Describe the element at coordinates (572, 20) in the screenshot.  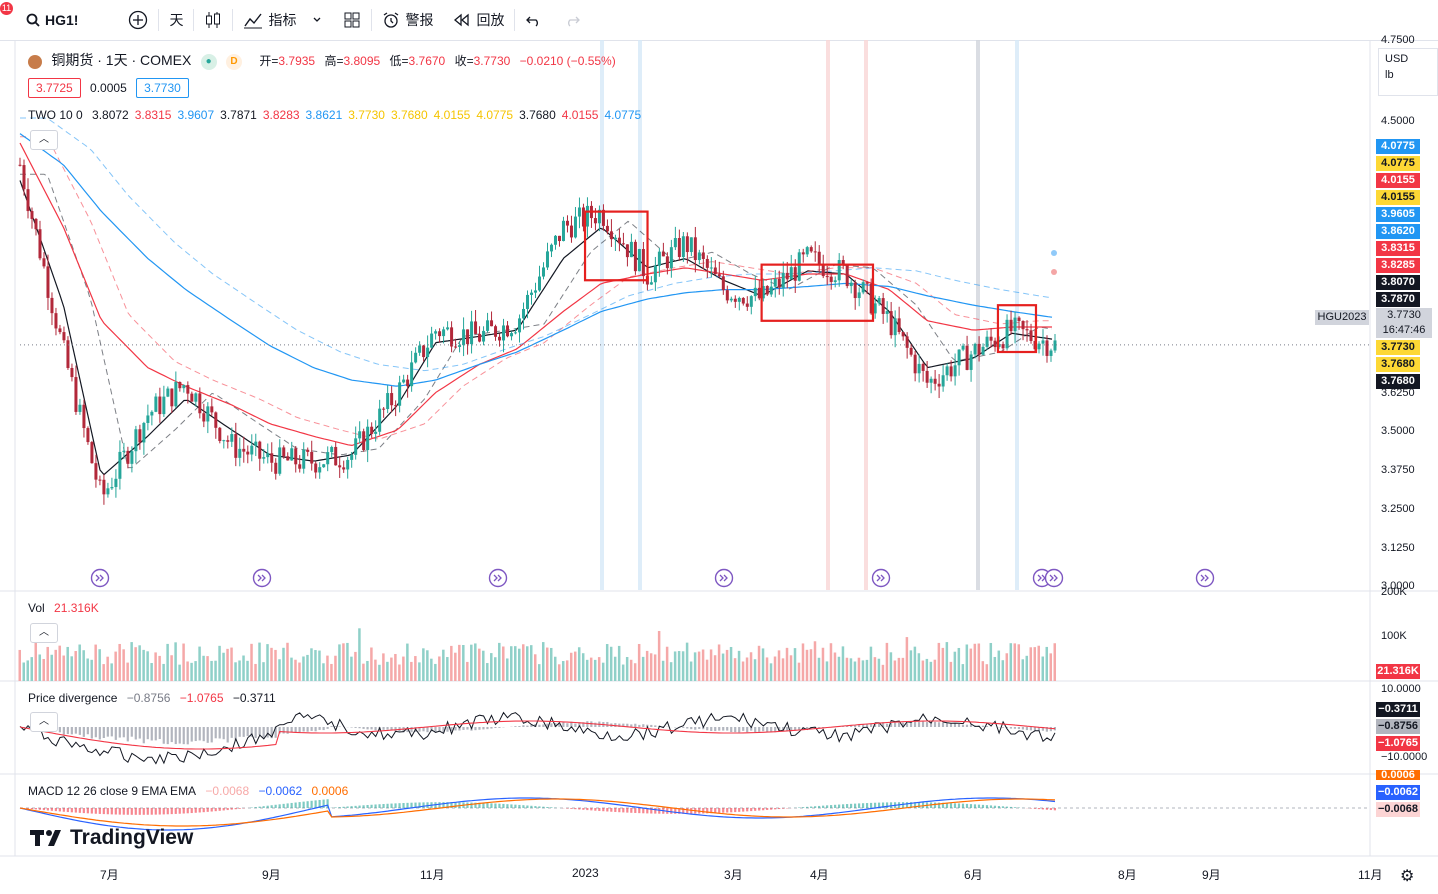
I see `redo-button` at that location.